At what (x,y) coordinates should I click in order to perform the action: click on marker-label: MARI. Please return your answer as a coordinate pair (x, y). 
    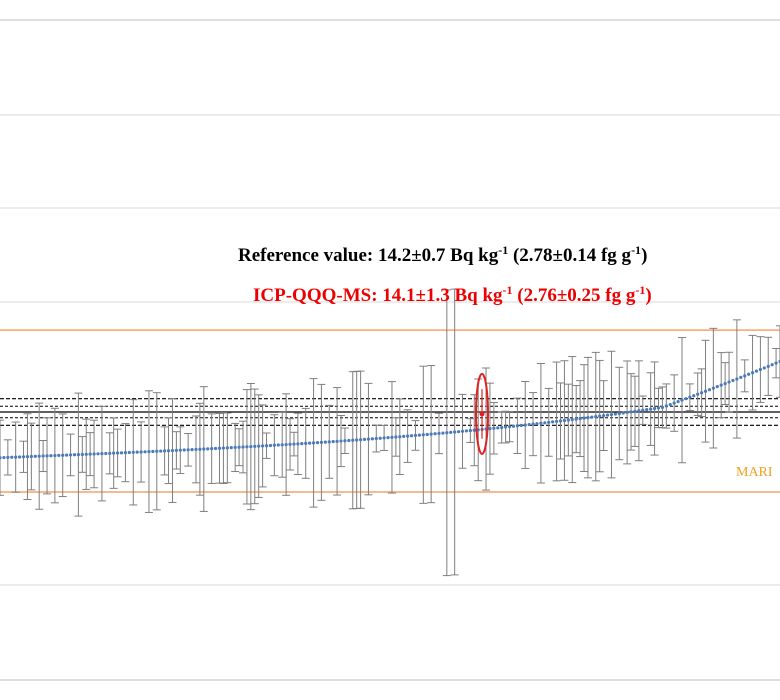
    Looking at the image, I should click on (754, 472).